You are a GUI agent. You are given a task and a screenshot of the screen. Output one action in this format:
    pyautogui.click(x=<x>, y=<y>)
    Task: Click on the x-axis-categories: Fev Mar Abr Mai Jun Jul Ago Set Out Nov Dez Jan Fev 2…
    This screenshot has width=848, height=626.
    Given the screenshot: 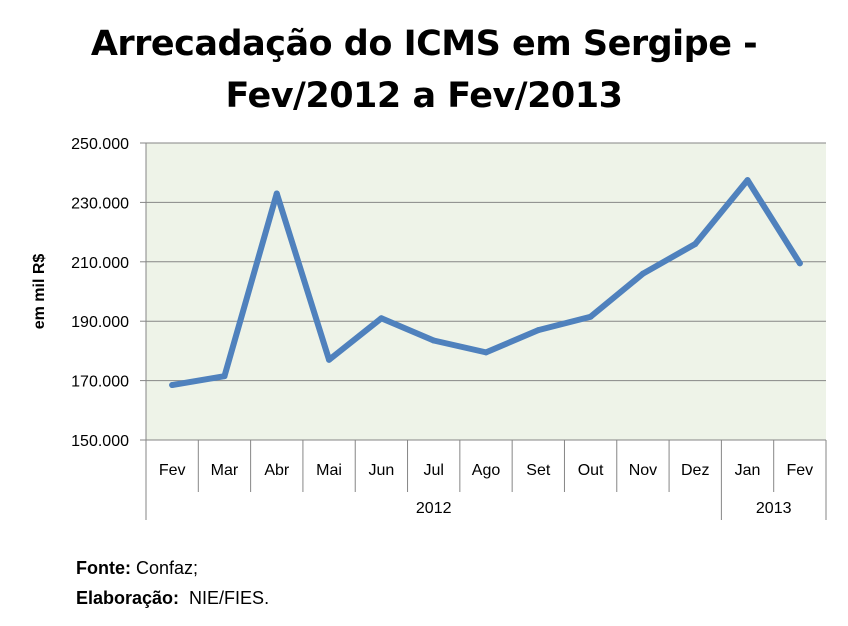 What is the action you would take?
    pyautogui.click(x=486, y=480)
    